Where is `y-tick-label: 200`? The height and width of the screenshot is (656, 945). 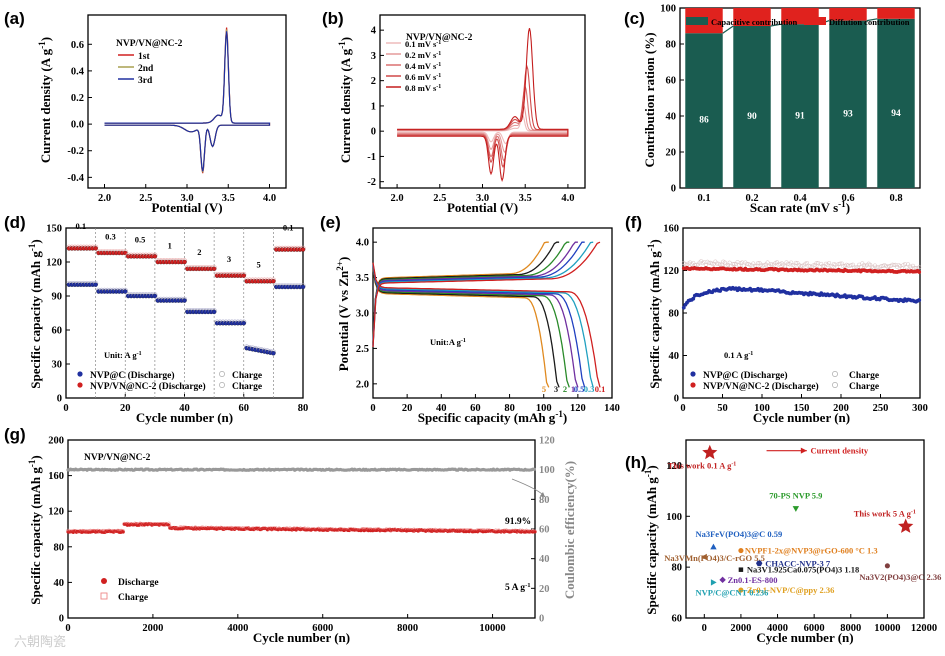 y-tick-label: 200 is located at coordinates (56, 441).